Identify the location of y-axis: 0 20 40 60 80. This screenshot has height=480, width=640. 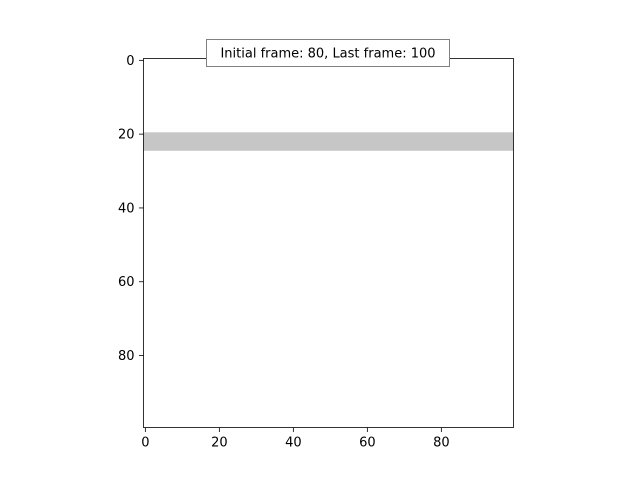
(131, 209).